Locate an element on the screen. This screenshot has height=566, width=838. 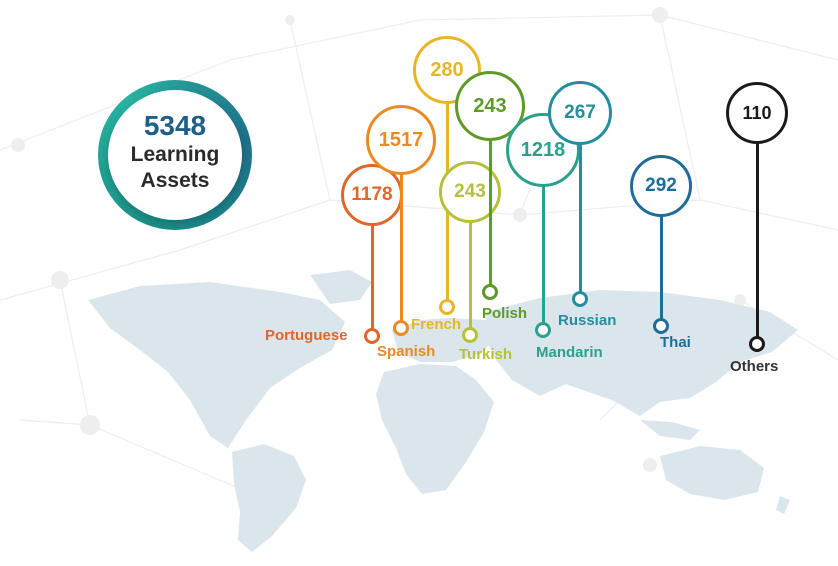
pin-label-mandarin: Mandarin is located at coordinates (569, 352).